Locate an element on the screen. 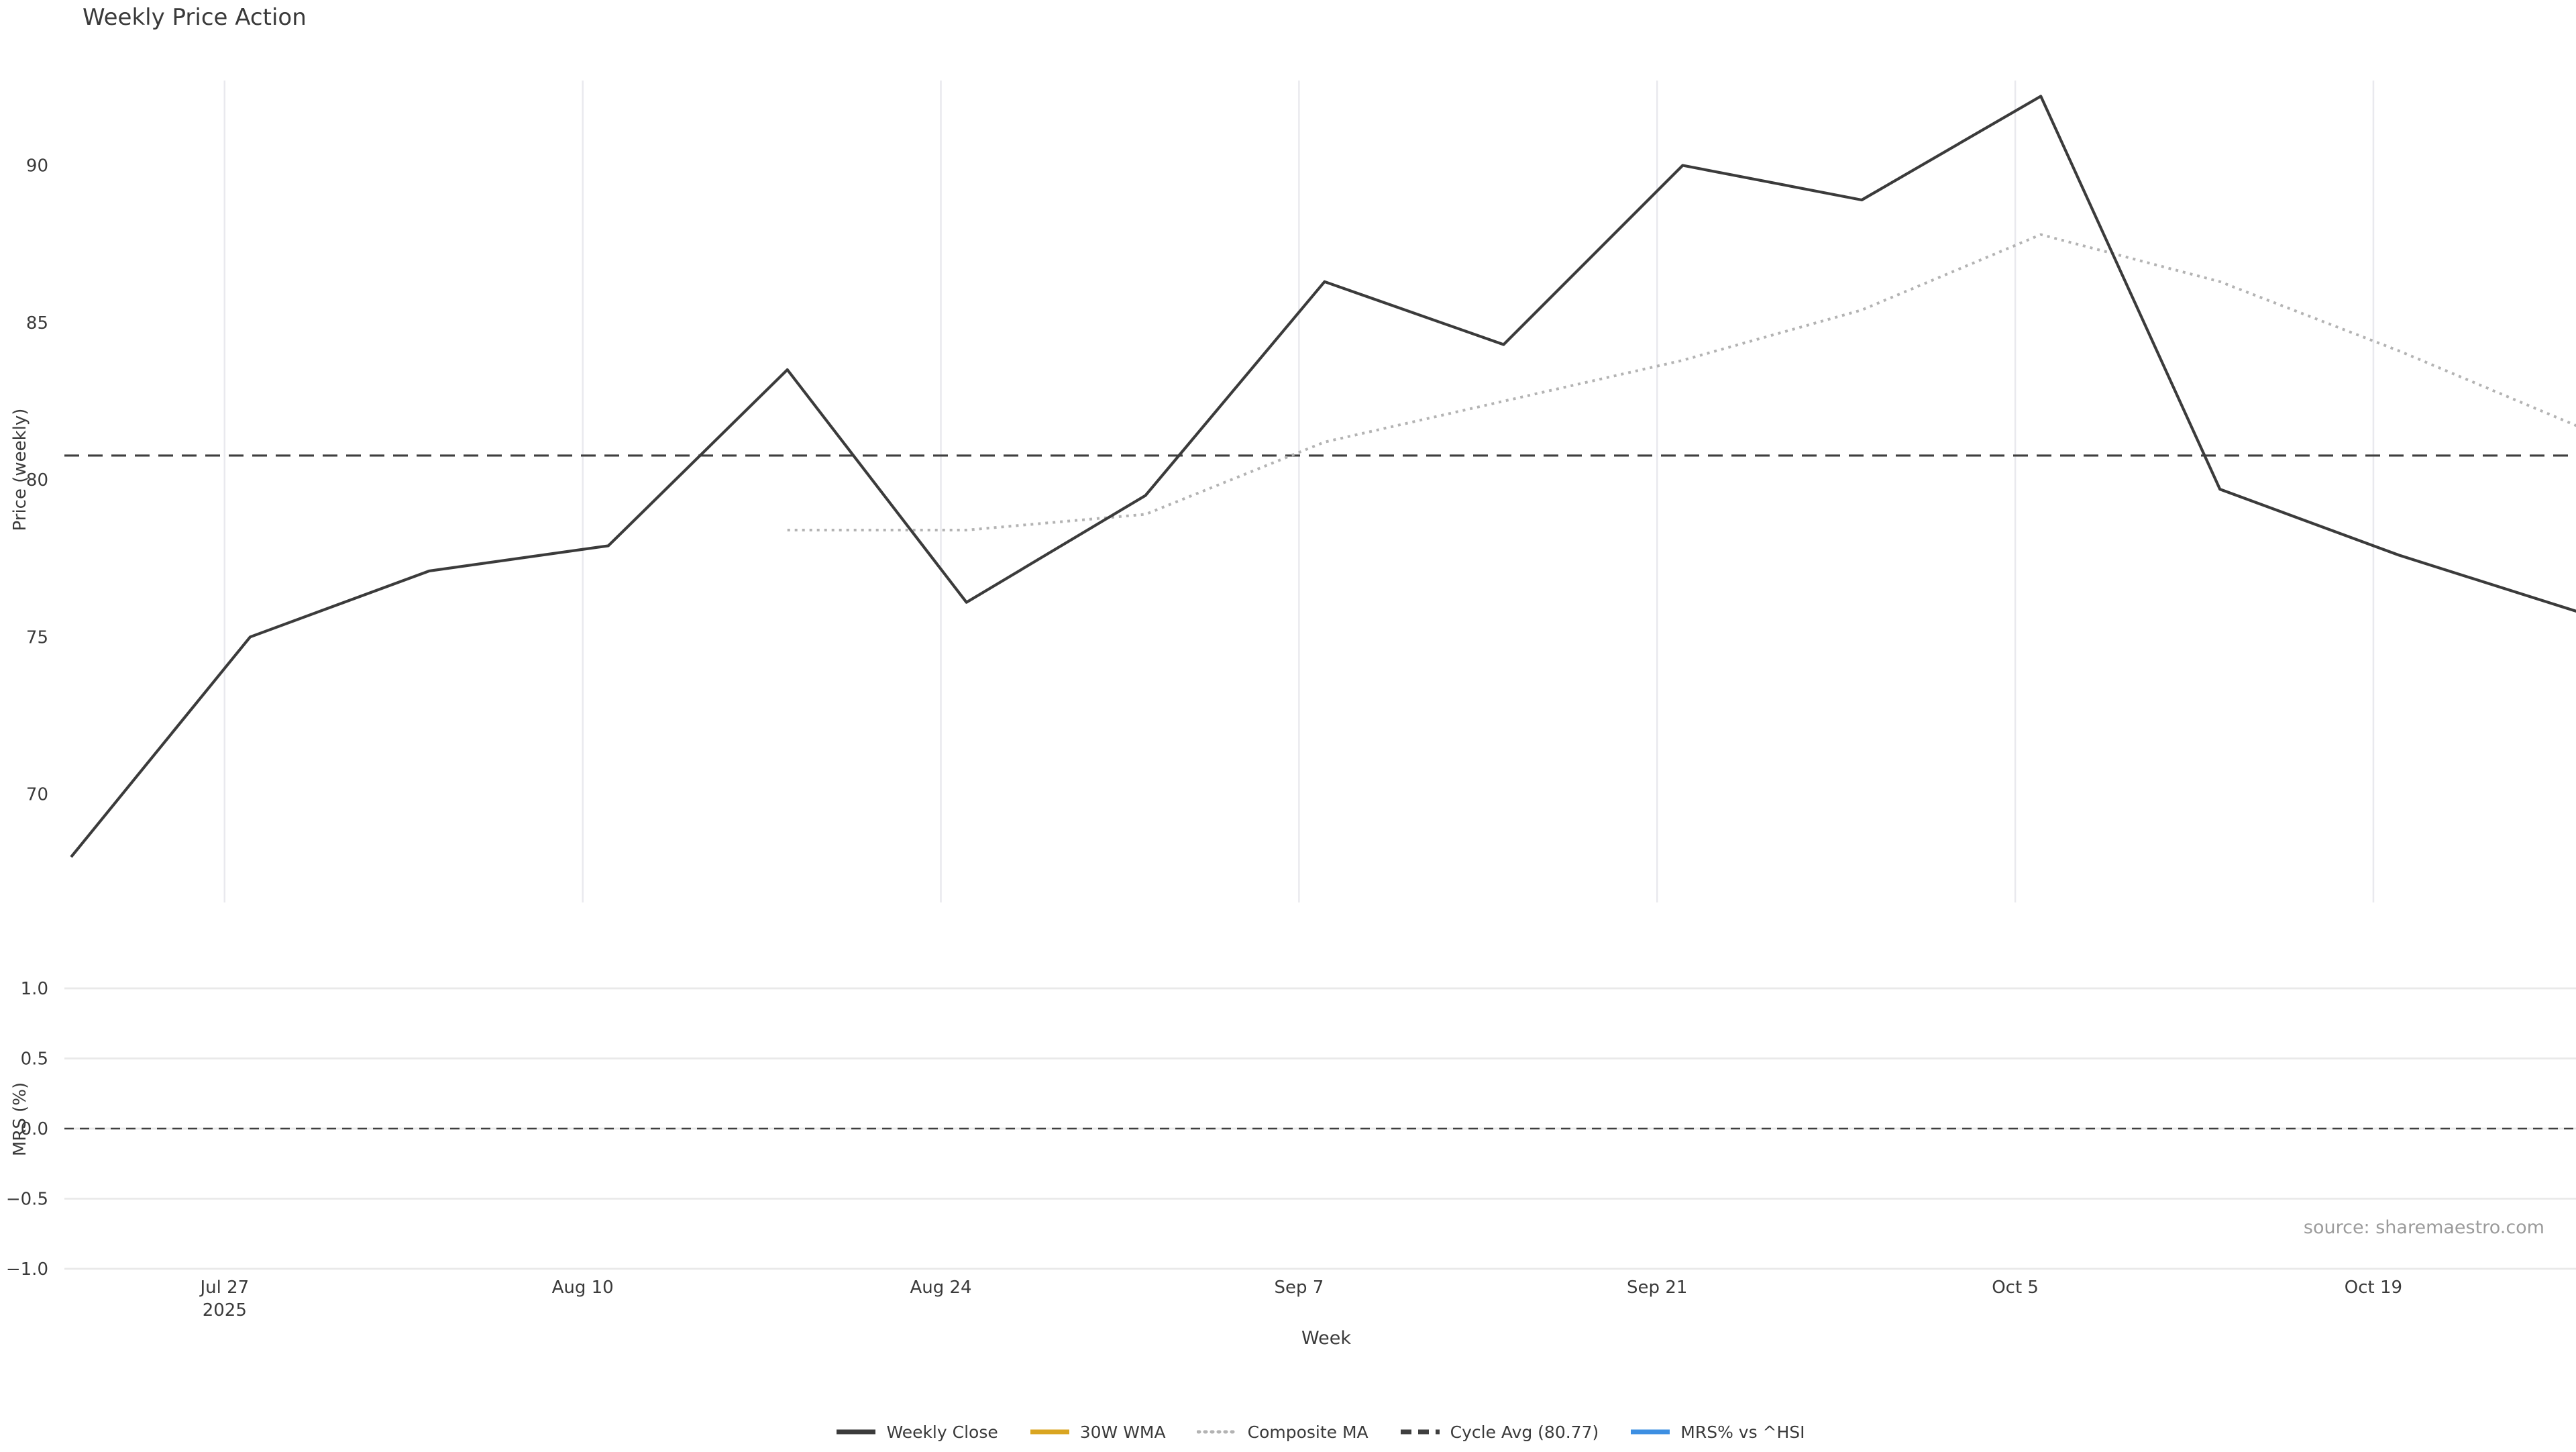  price-ytick-label: 85 is located at coordinates (37, 323).